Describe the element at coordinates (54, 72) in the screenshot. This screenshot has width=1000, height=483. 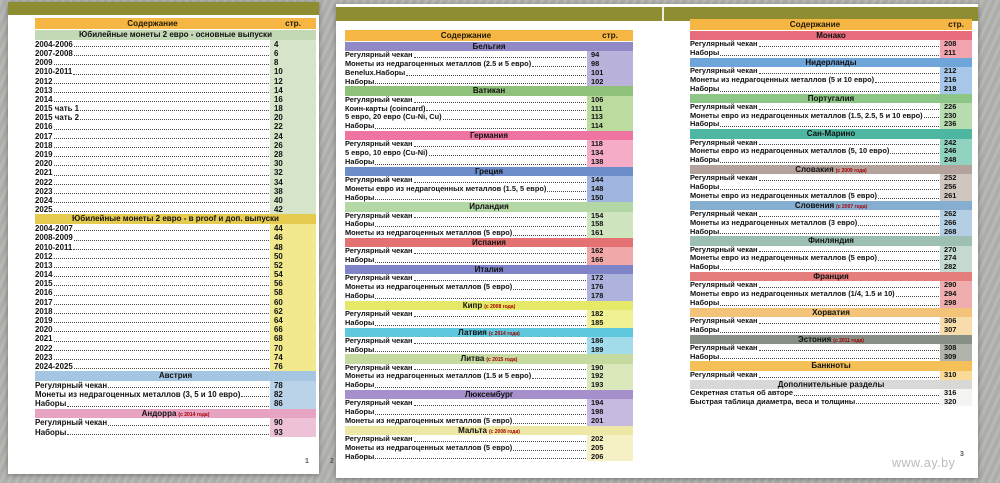
I see `toc-item-label: 2010-2011` at that location.